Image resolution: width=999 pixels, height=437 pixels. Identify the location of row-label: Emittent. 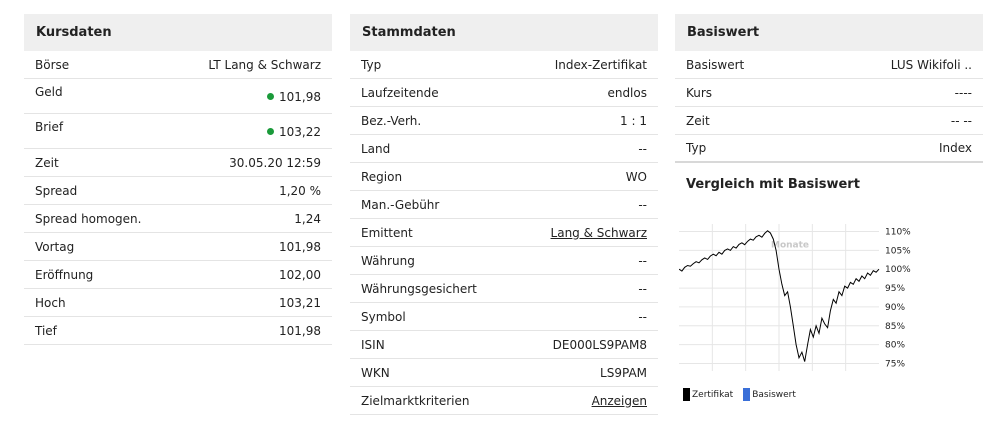
(387, 232).